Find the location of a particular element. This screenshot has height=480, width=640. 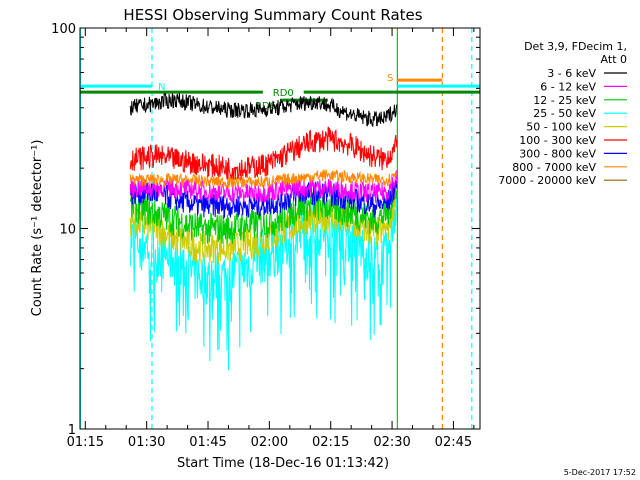

legend-label-7: 800 - 7000 keV is located at coordinates (554, 167).